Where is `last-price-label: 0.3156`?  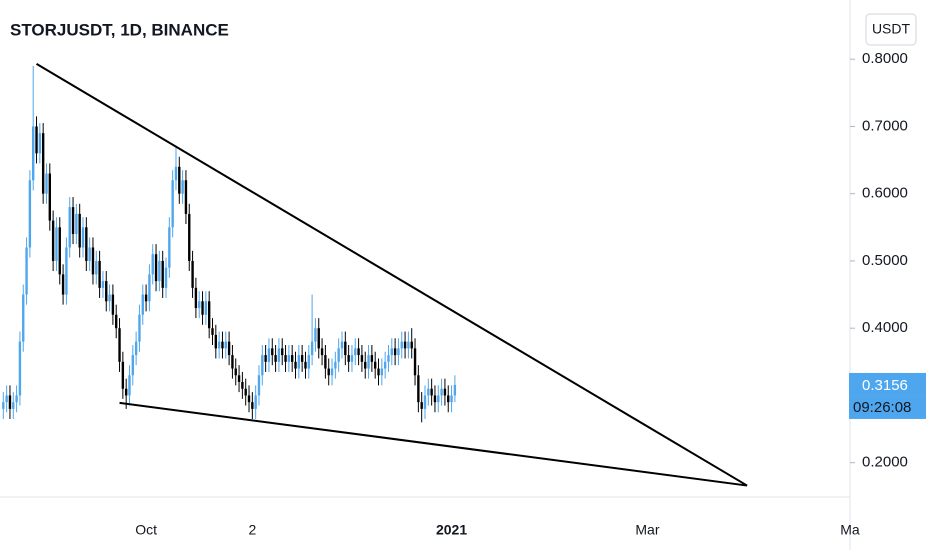
last-price-label: 0.3156 is located at coordinates (885, 385).